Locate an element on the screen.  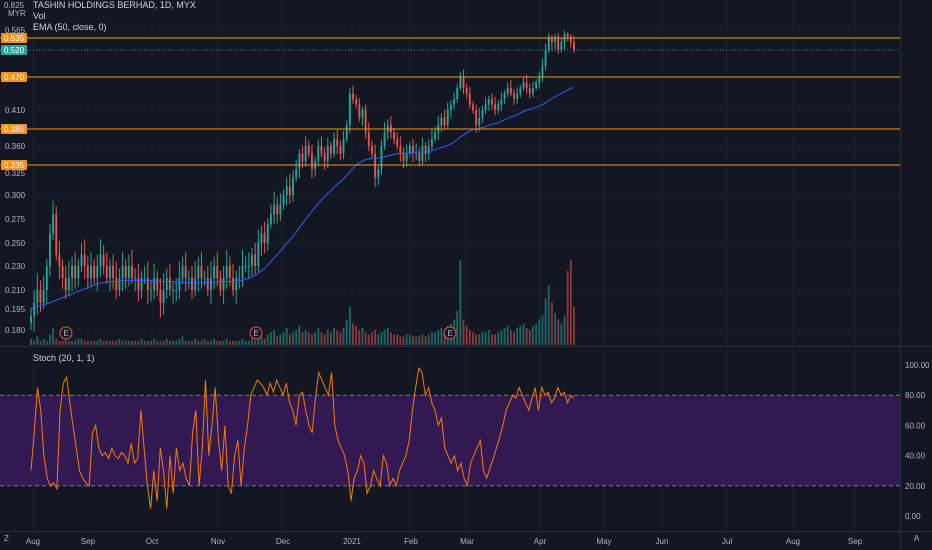
price-level-tag-label: 0.520 is located at coordinates (14, 50).